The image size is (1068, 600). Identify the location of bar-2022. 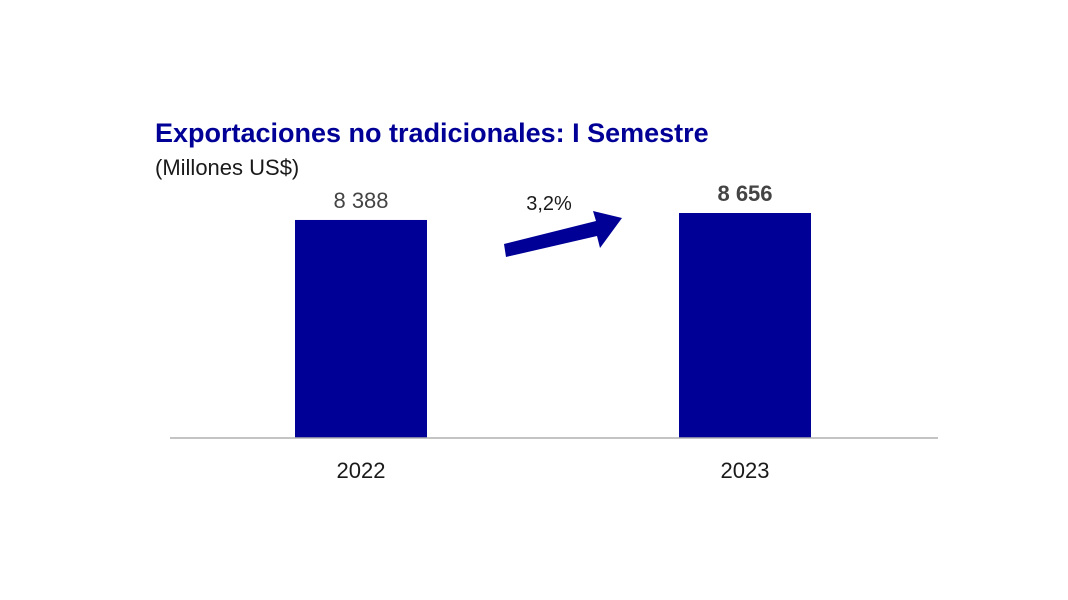
(361, 328).